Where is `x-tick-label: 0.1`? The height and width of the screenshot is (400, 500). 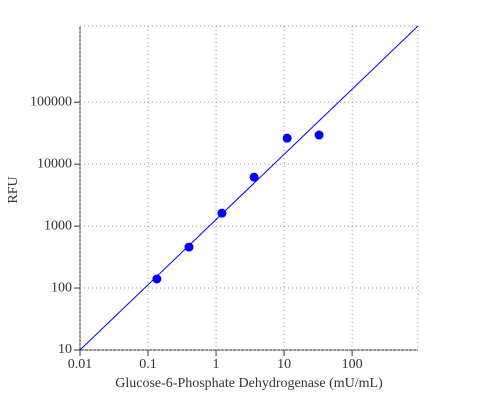
x-tick-label: 0.1 is located at coordinates (148, 364).